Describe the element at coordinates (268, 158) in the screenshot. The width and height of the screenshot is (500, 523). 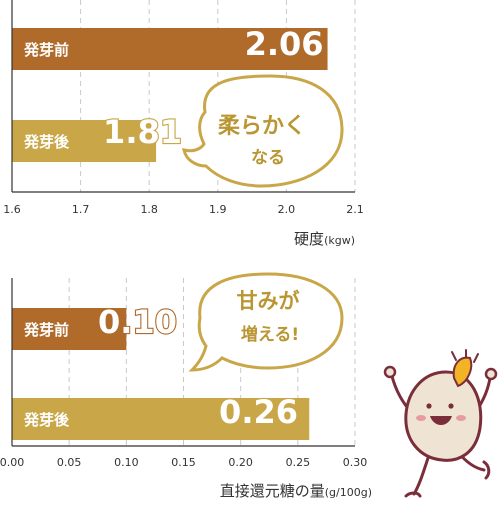
I see `softer-annotation-line2: なる` at that location.